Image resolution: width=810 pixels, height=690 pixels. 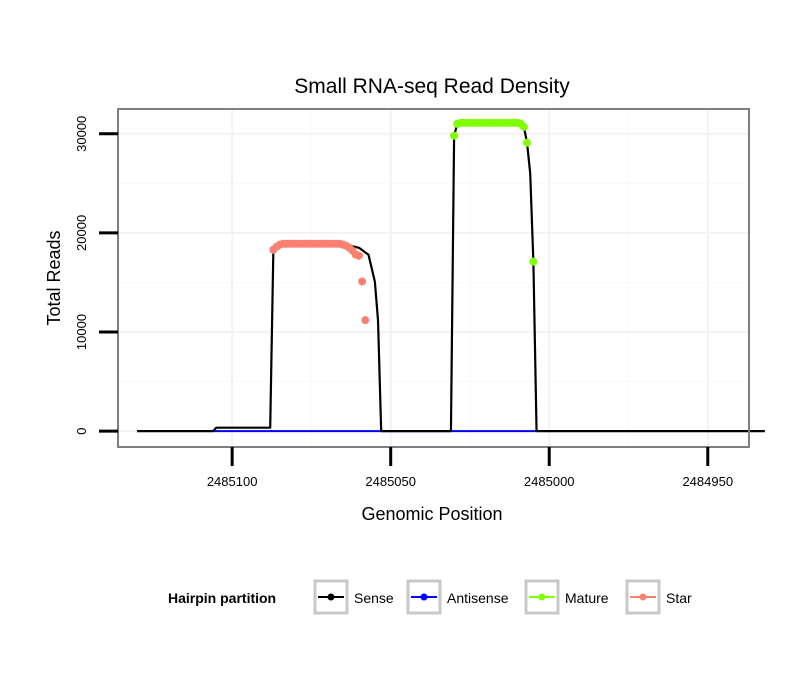 I want to click on legend-title: Hairpin partition, so click(x=222, y=598).